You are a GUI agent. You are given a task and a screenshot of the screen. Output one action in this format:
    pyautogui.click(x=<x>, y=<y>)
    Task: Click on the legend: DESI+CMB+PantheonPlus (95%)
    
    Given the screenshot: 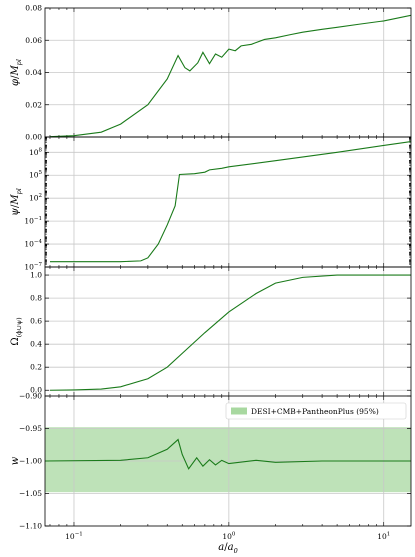 What is the action you would take?
    pyautogui.click(x=316, y=411)
    